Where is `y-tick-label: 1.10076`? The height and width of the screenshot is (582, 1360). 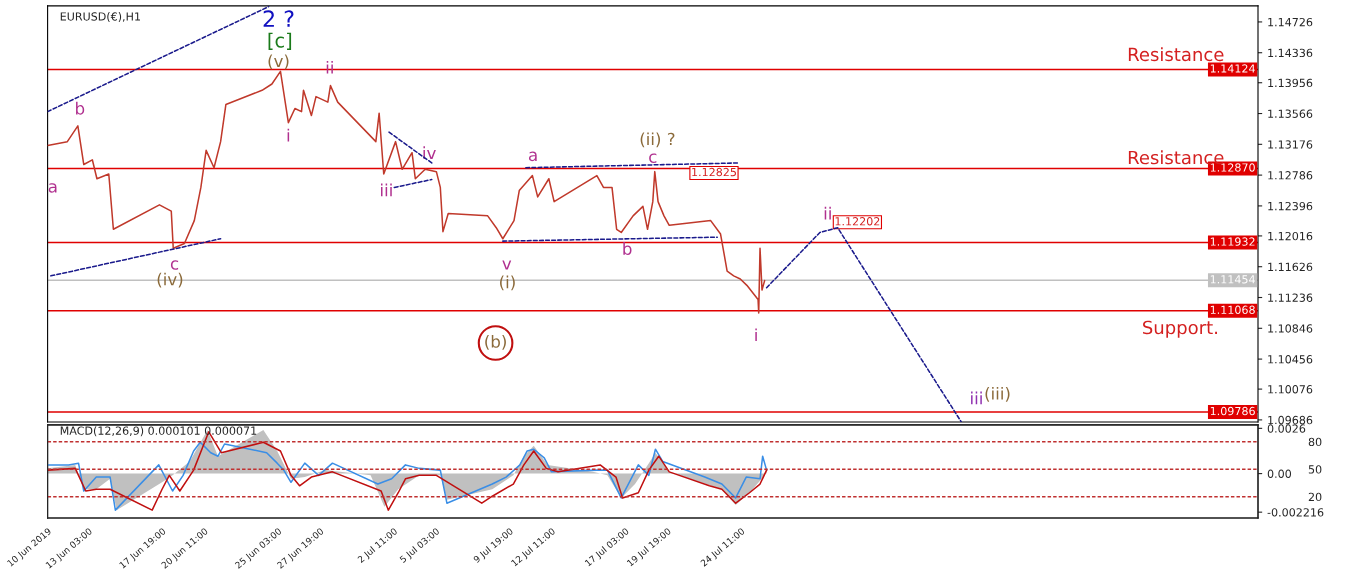 y-tick-label: 1.10076 is located at coordinates (1290, 389).